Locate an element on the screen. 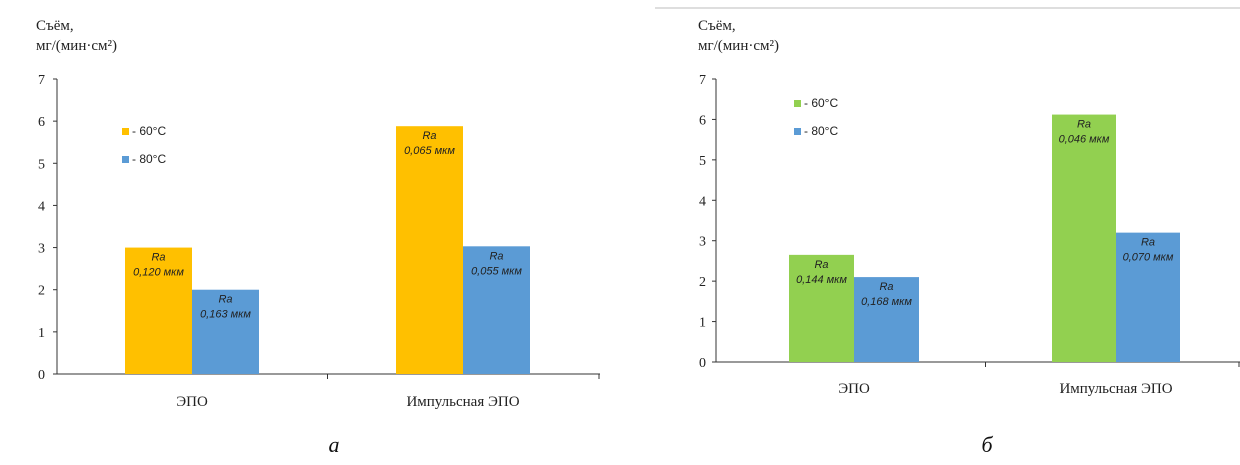 This screenshot has width=1240, height=465. data-label-value: 0,163 мкм is located at coordinates (225, 315).